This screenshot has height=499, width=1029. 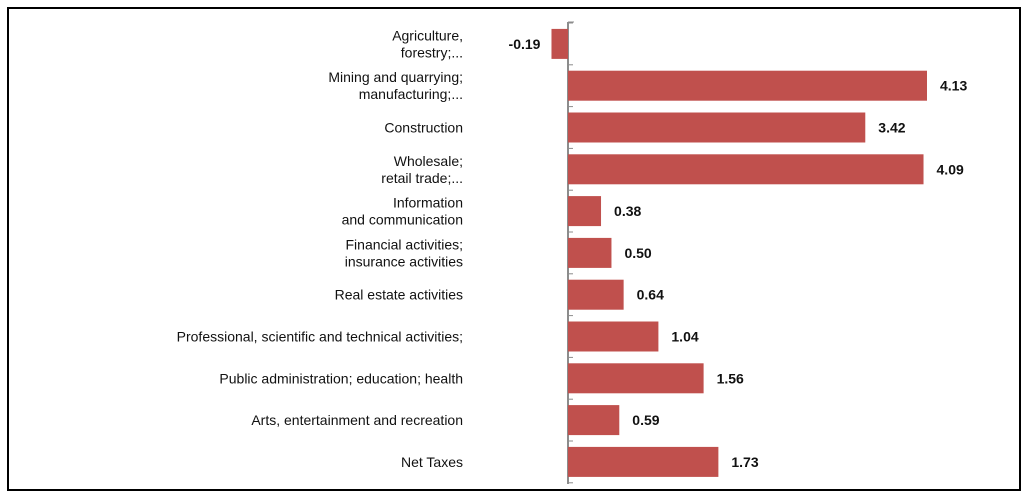 I want to click on data-label: 3.42, so click(x=891, y=128).